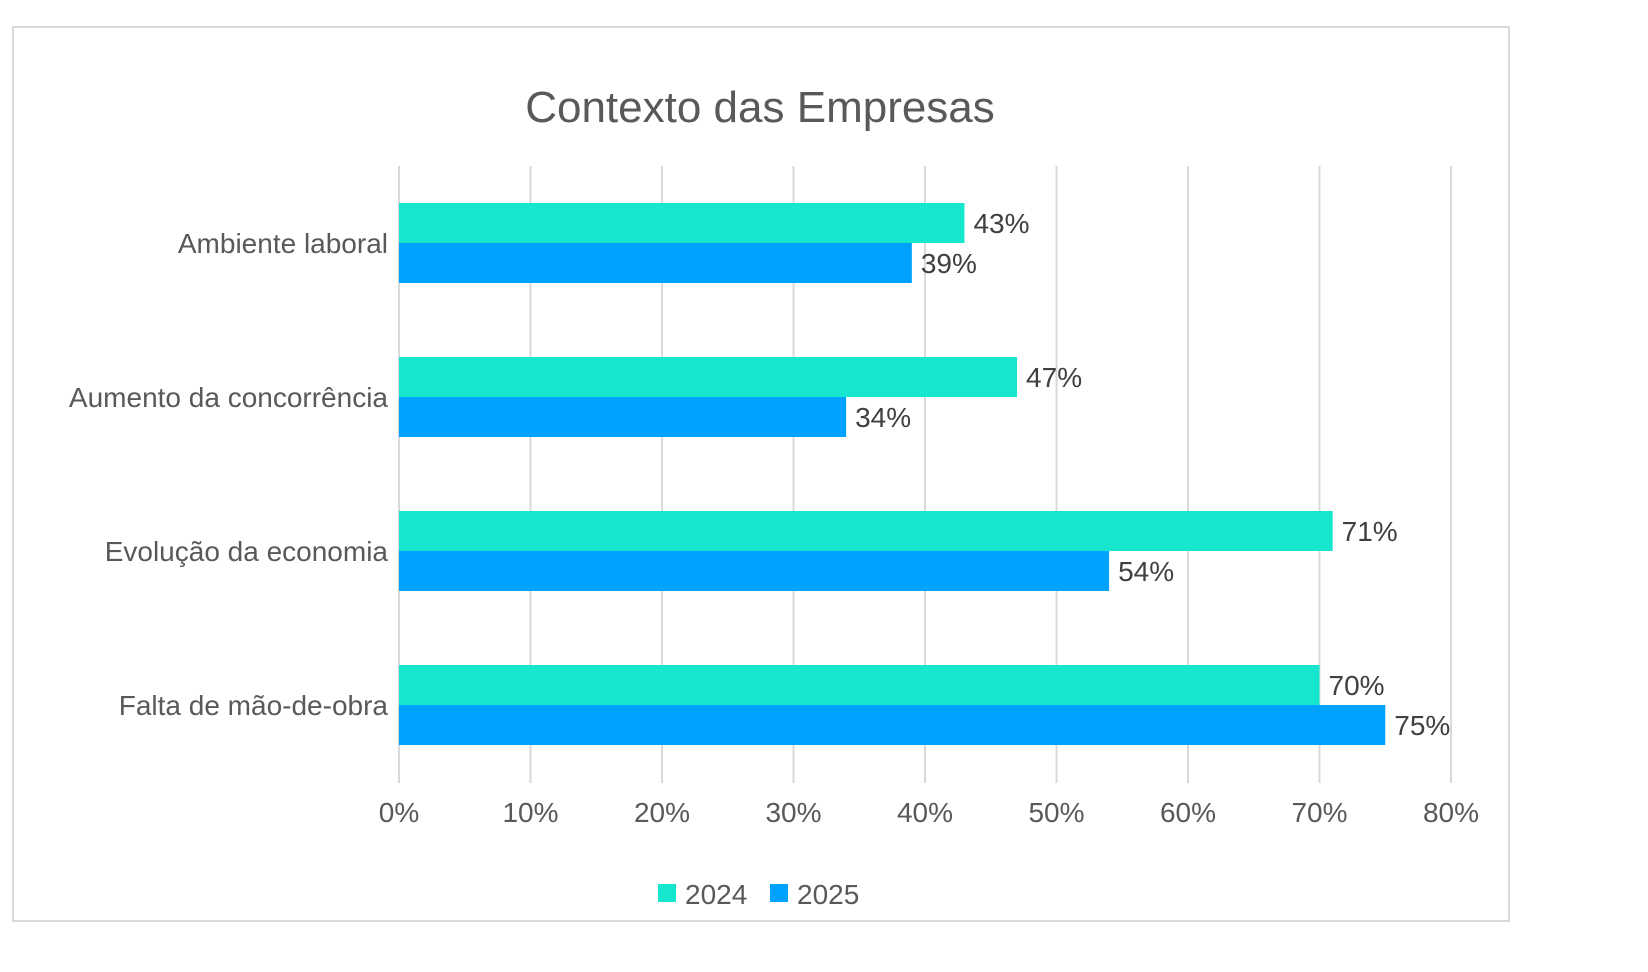 The height and width of the screenshot is (972, 1648). I want to click on data-label: 71%, so click(1370, 531).